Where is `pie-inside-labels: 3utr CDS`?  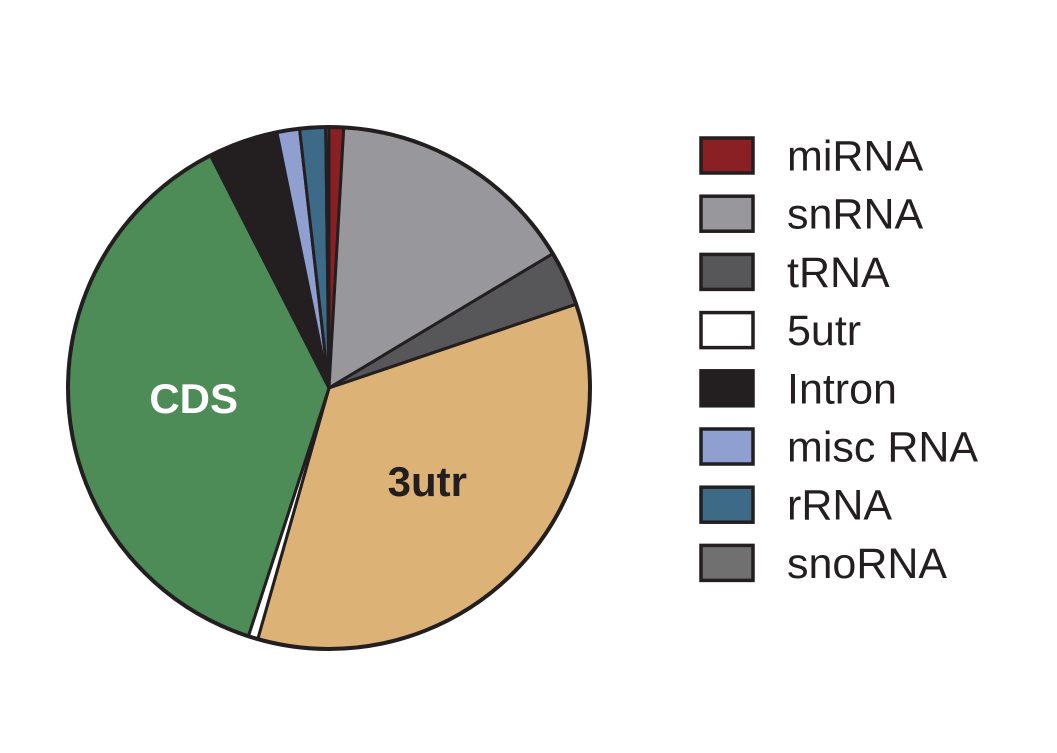 pie-inside-labels: 3utr CDS is located at coordinates (308, 440).